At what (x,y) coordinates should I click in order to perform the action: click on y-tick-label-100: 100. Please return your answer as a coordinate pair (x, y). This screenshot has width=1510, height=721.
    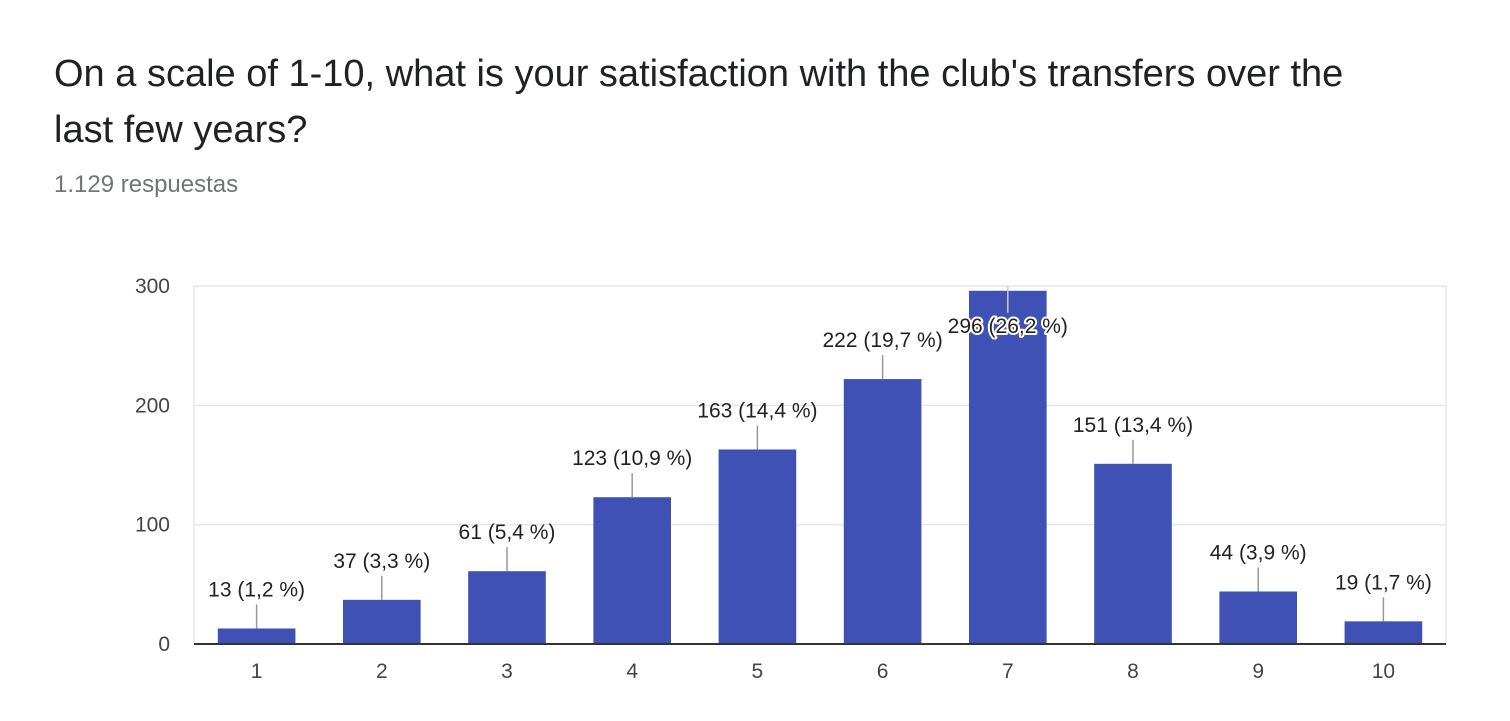
    Looking at the image, I should click on (152, 525).